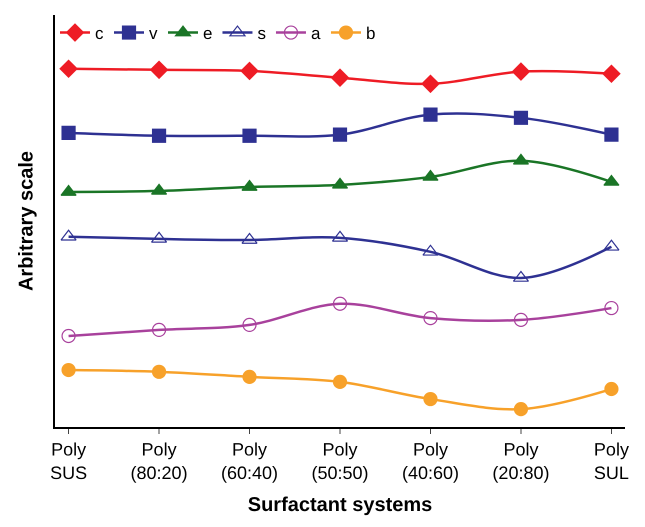 Image resolution: width=645 pixels, height=527 pixels. What do you see at coordinates (26, 221) in the screenshot?
I see `y-axis-title: Arbitrary scale` at bounding box center [26, 221].